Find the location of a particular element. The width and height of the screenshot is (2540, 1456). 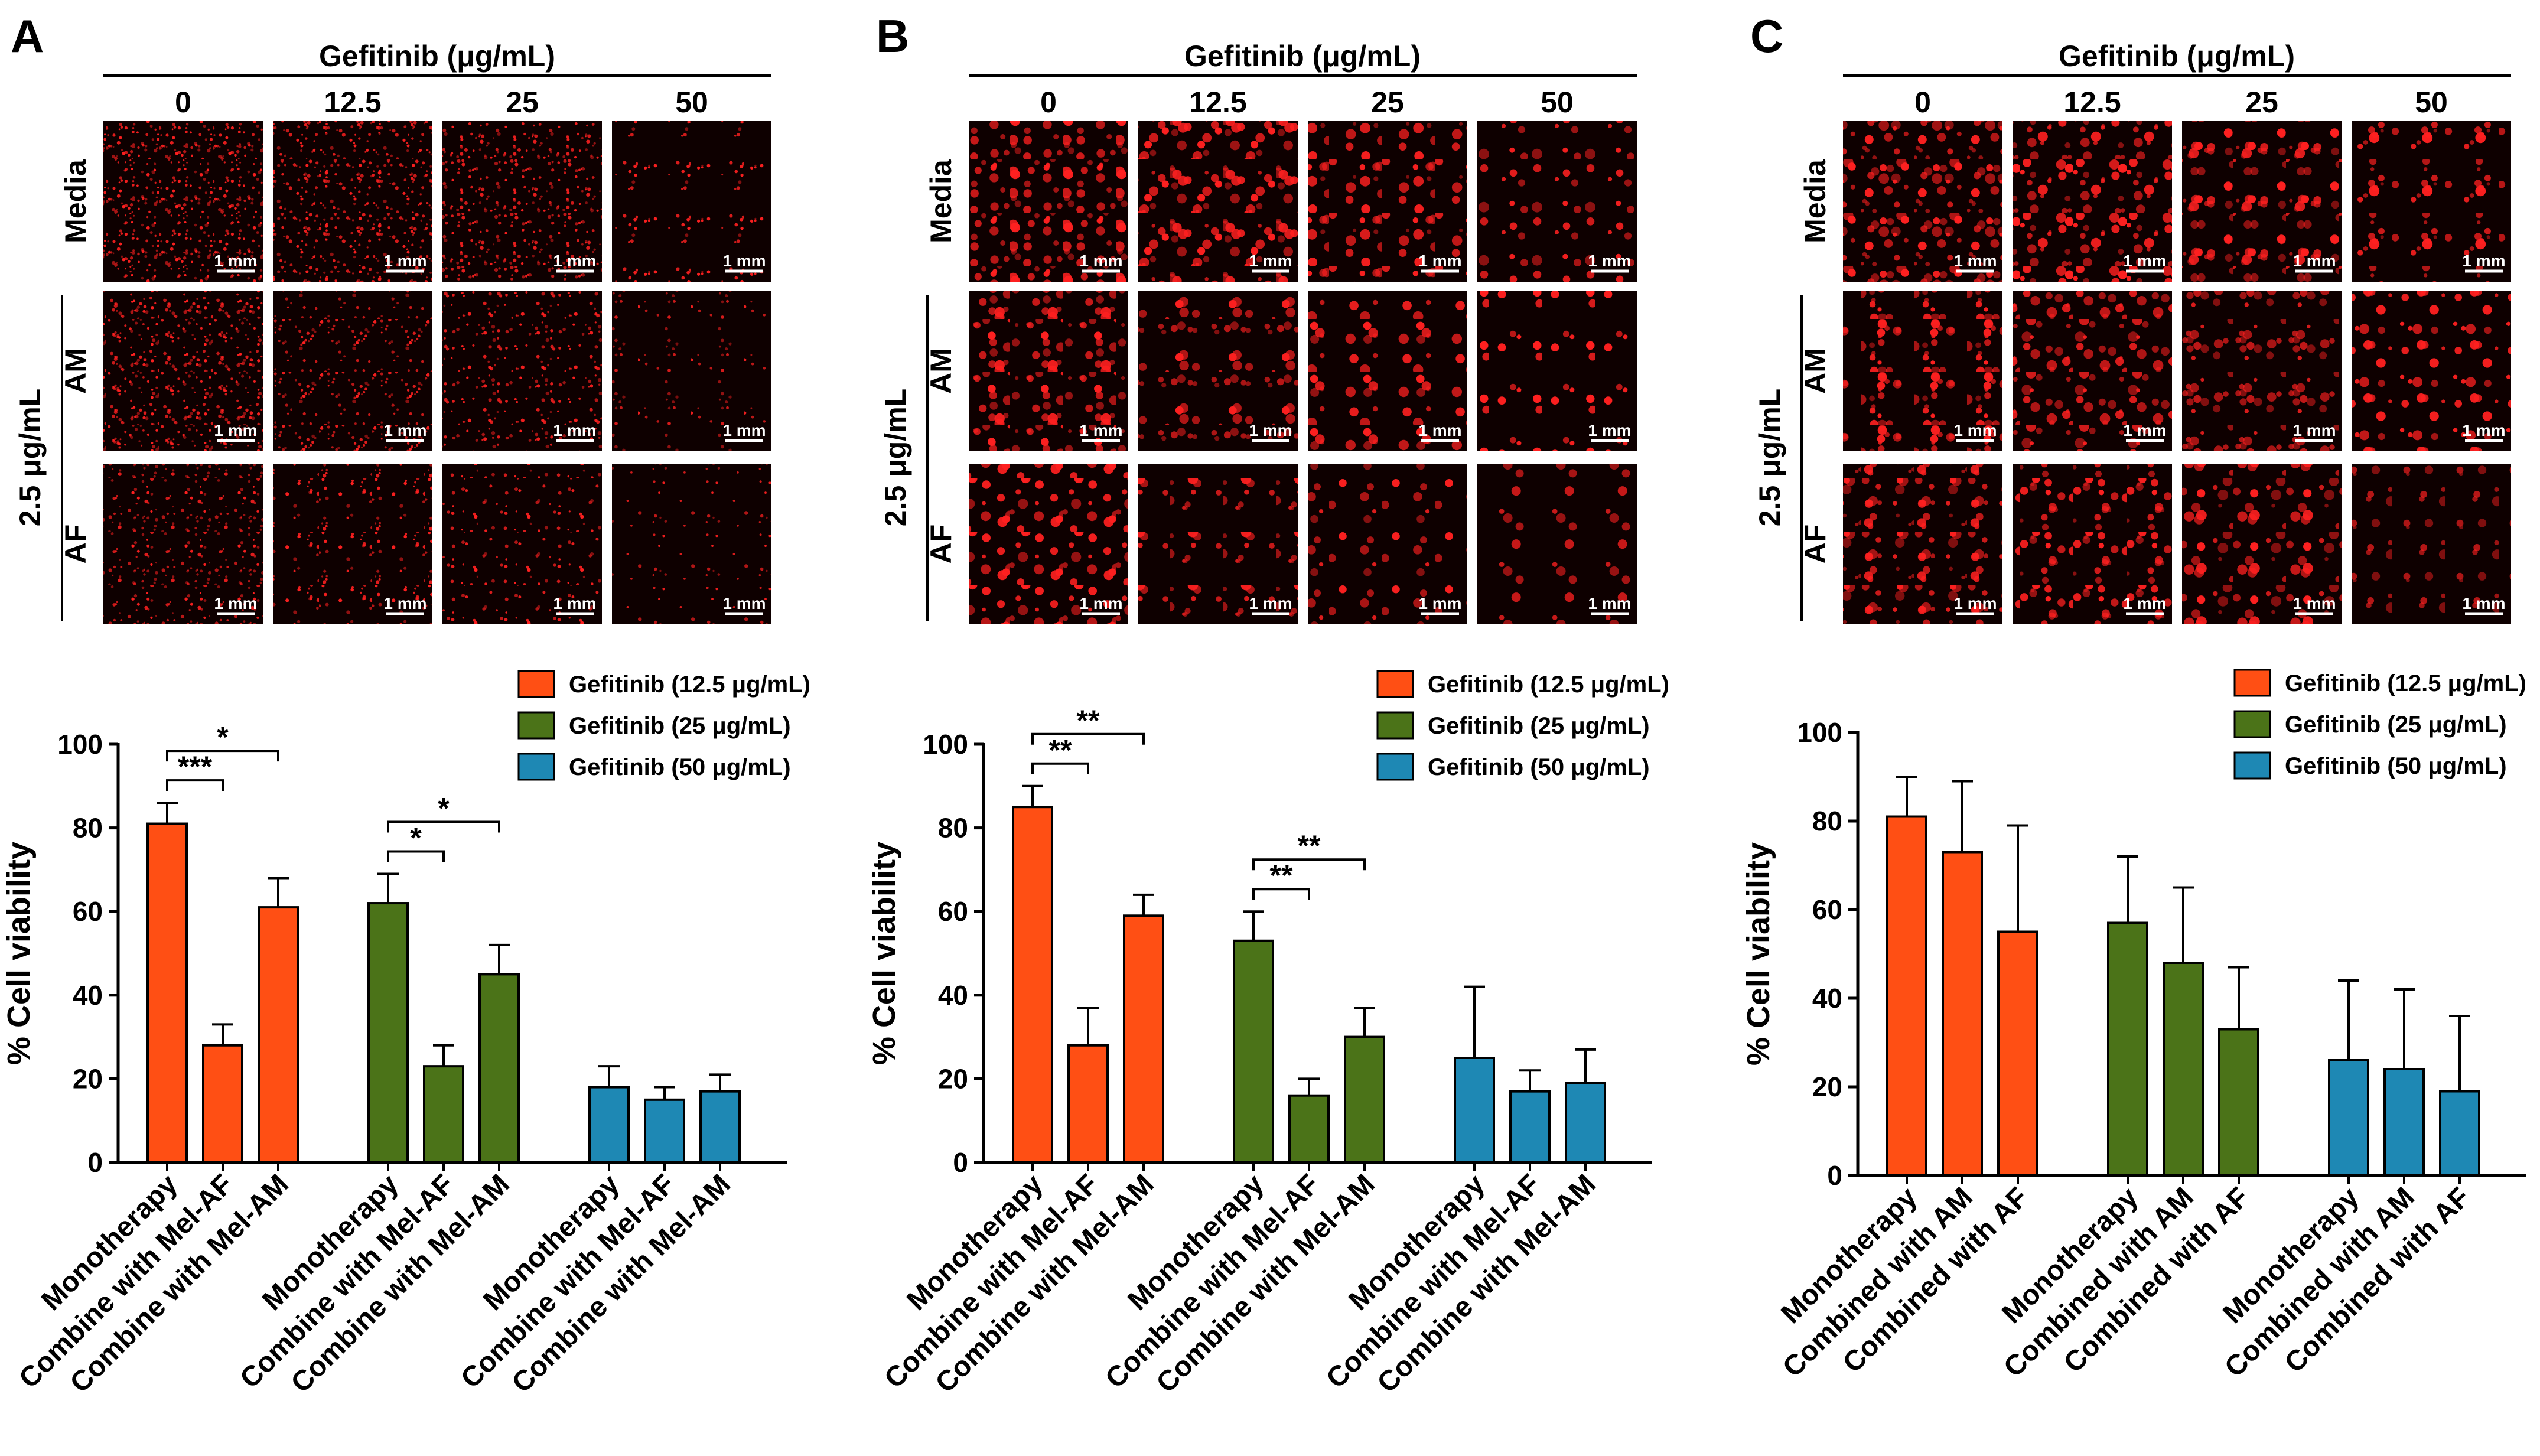

significance-label: * is located at coordinates (223, 737).